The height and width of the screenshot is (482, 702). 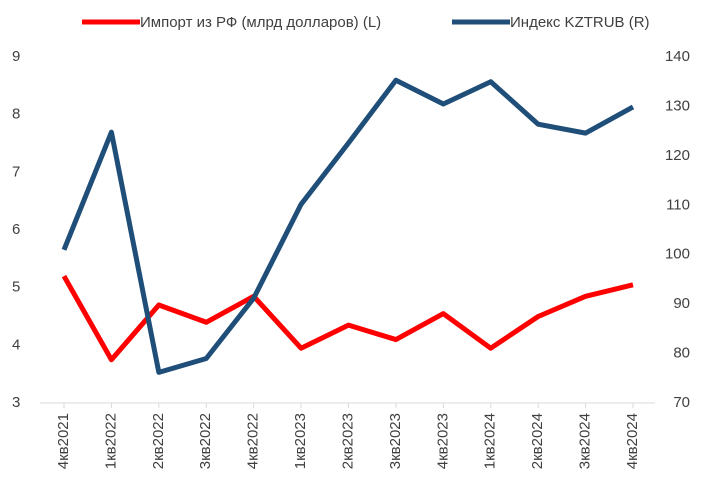 I want to click on x-tick-label: 4кв2024, so click(x=632, y=441).